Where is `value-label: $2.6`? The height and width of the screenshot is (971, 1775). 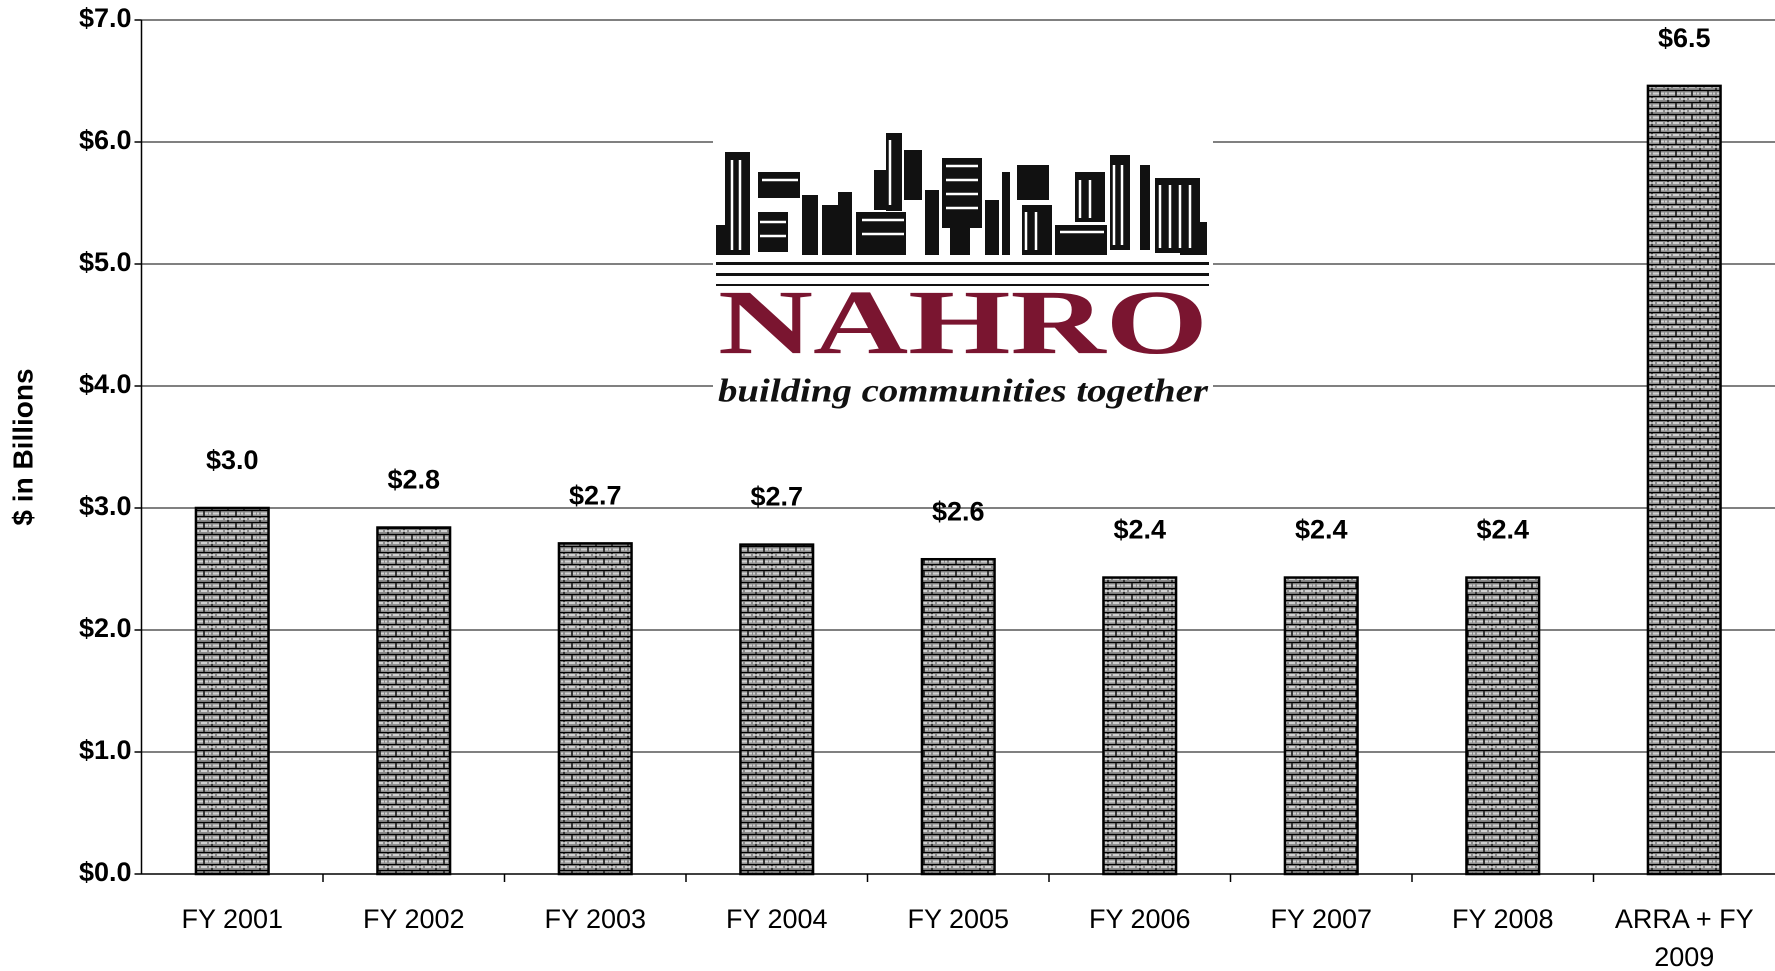 value-label: $2.6 is located at coordinates (958, 511).